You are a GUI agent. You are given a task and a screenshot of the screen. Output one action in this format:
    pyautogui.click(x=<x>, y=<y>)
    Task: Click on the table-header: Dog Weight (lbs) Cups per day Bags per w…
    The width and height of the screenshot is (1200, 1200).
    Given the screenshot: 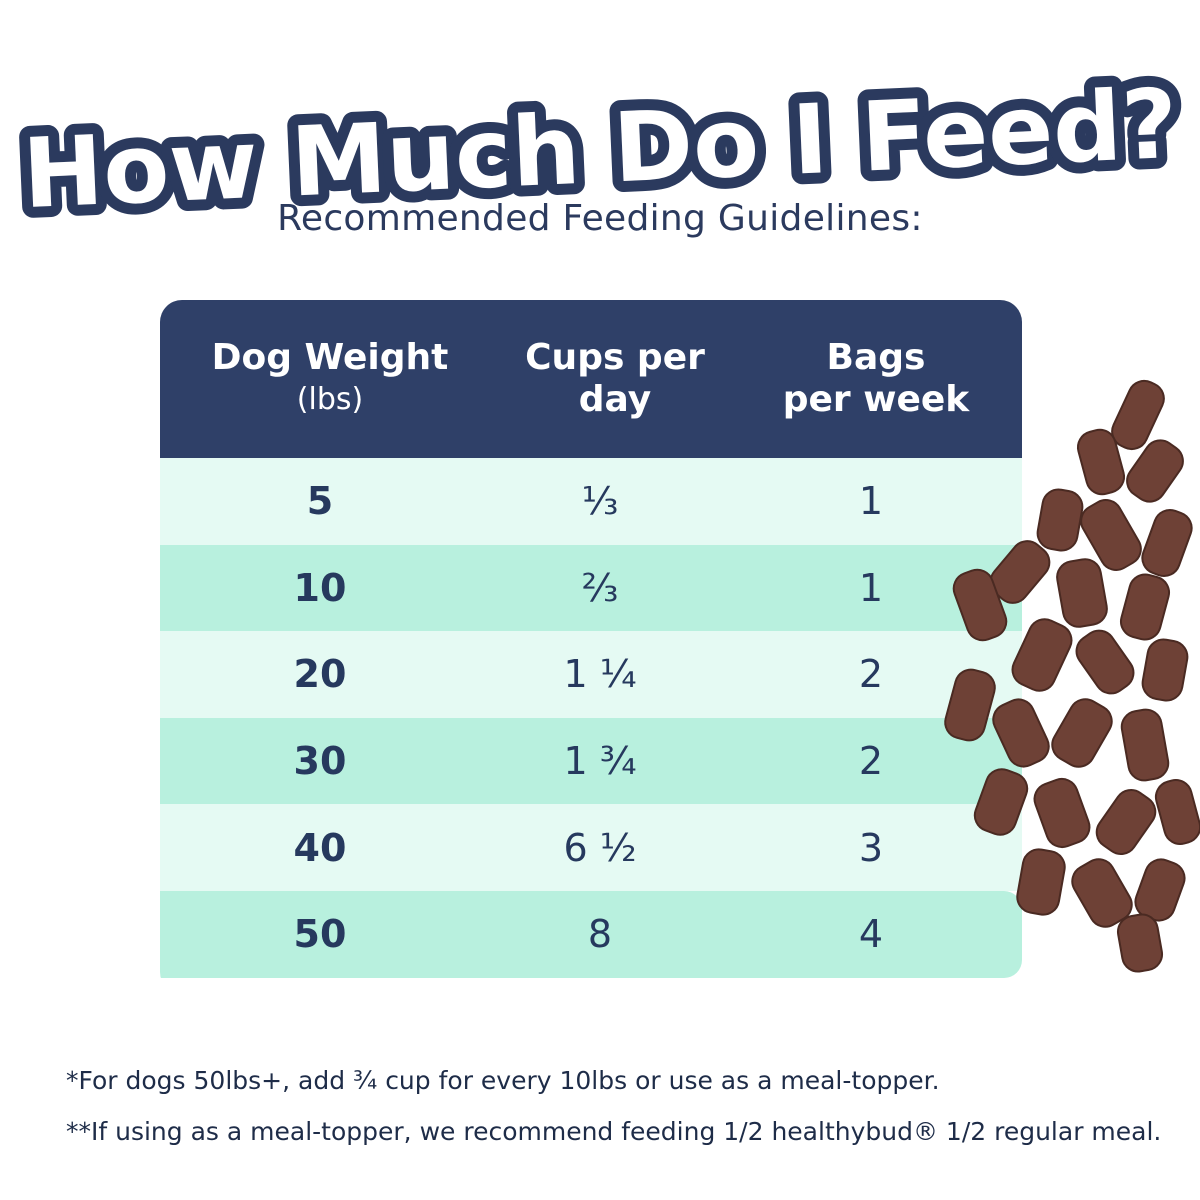 What is the action you would take?
    pyautogui.click(x=591, y=379)
    